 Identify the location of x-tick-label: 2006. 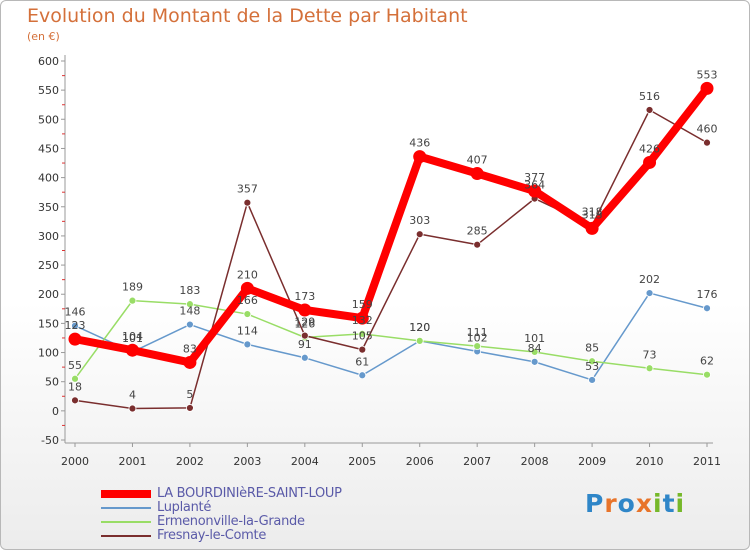
(420, 461).